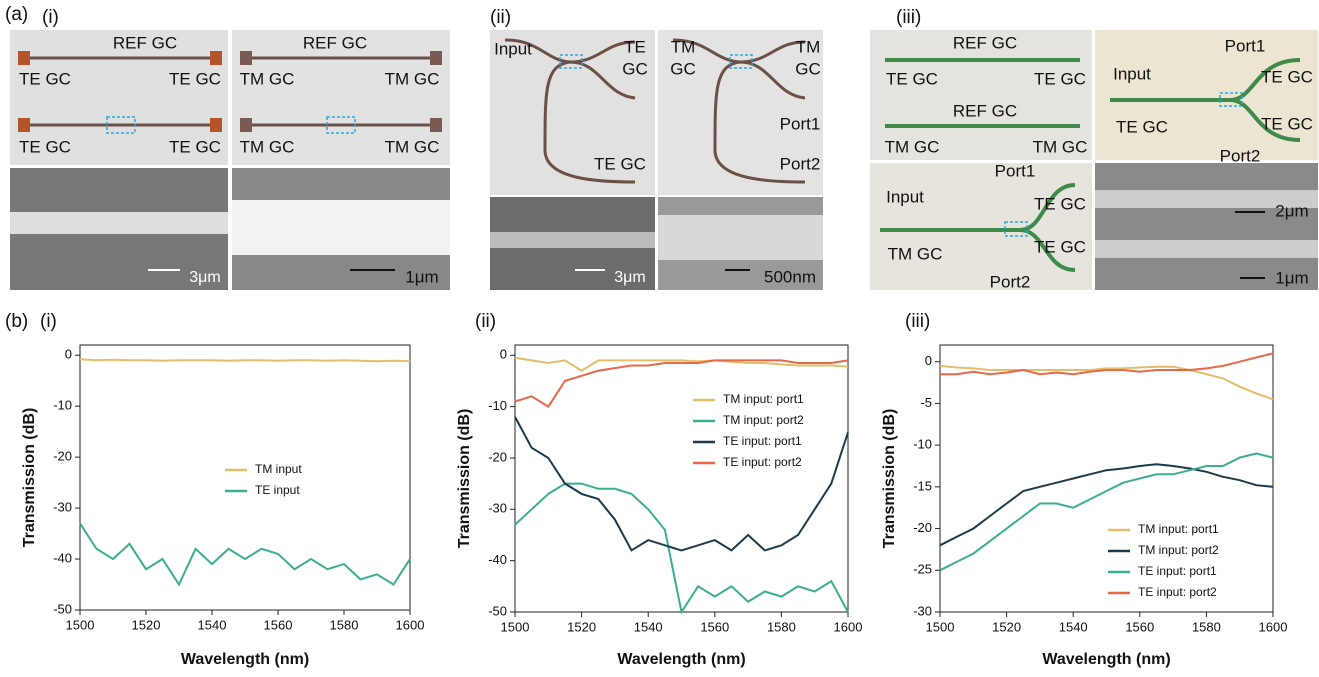 The height and width of the screenshot is (677, 1319). I want to click on y-tick-label: -50, so click(497, 610).